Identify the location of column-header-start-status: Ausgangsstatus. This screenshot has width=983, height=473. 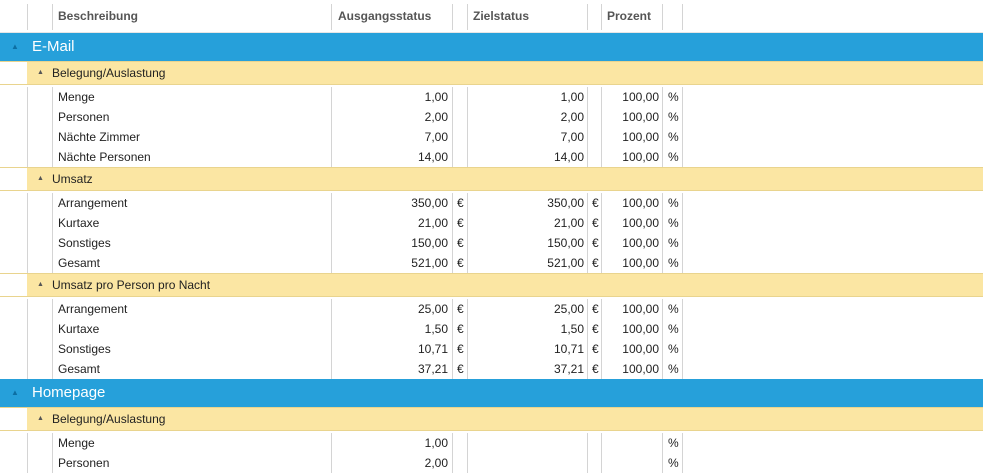
(385, 16).